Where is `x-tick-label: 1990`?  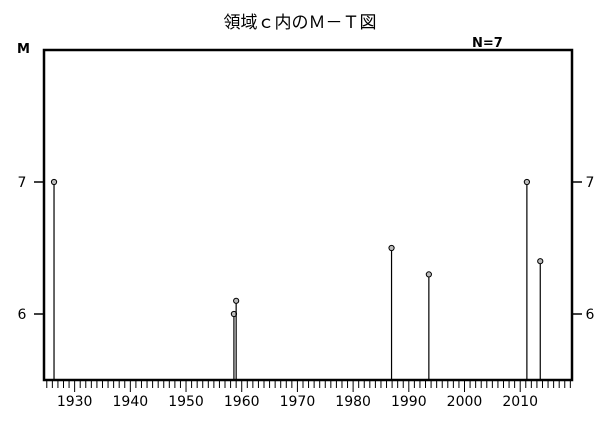
x-tick-label: 1990 is located at coordinates (409, 402).